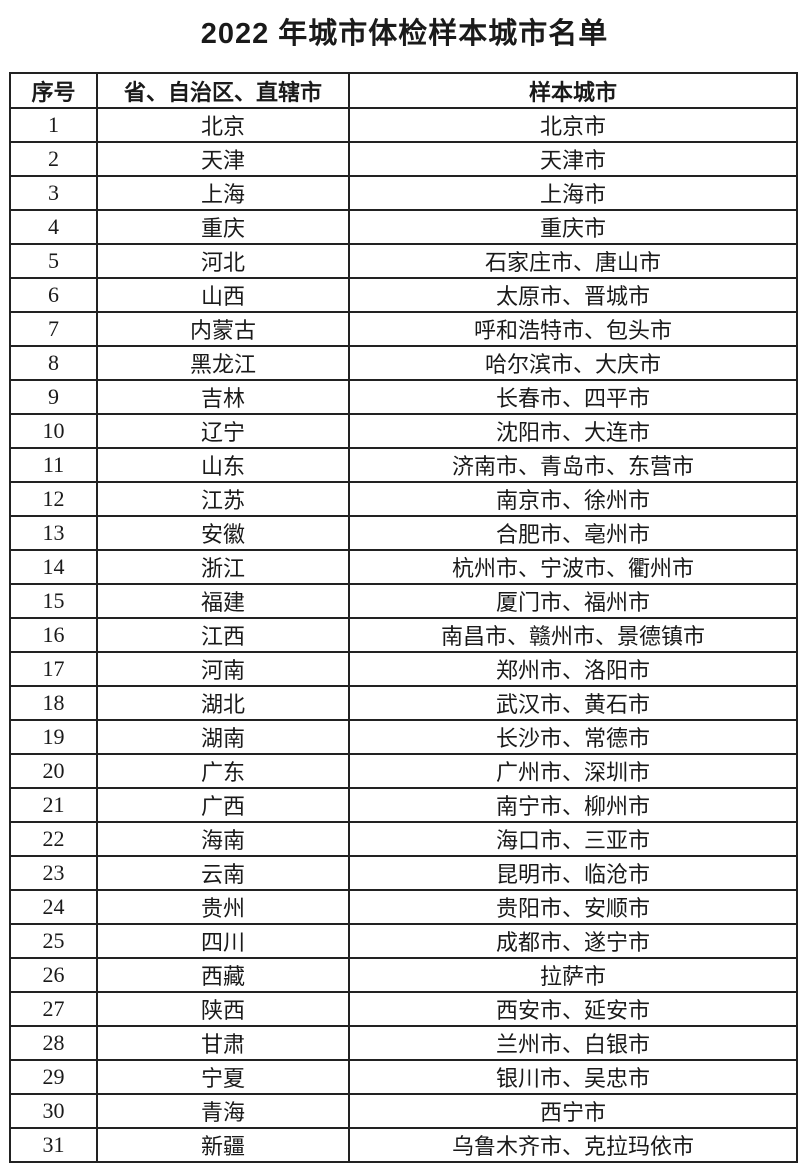 The image size is (809, 1163). I want to click on table-row: 24 贵州 贵阳市、安顺市, so click(403, 907).